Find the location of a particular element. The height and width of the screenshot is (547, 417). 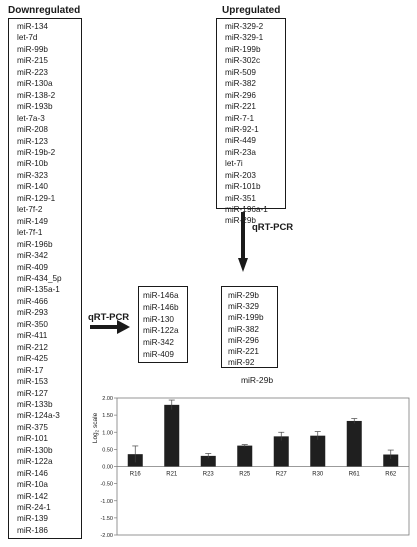

downregulated-mirna: miR-342 is located at coordinates (32, 256).